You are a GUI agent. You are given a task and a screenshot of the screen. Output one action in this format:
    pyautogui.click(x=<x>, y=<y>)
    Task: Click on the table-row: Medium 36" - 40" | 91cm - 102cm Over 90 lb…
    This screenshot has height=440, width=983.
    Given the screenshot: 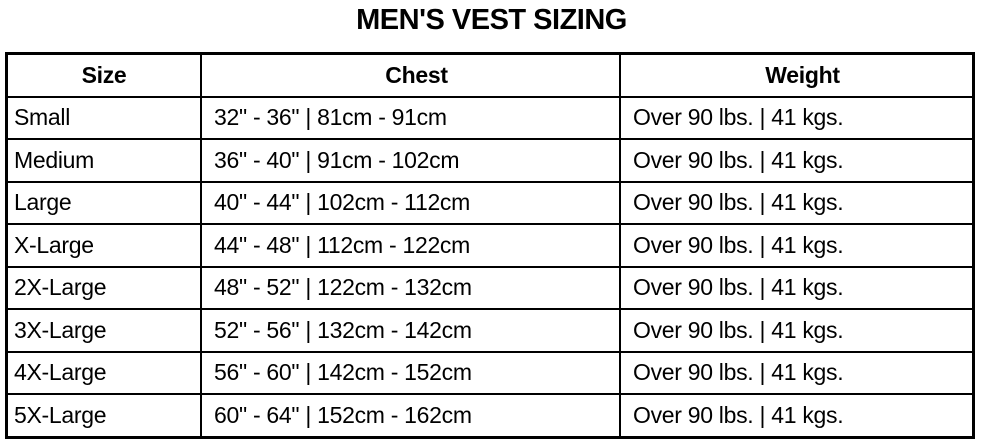 What is the action you would take?
    pyautogui.click(x=490, y=160)
    